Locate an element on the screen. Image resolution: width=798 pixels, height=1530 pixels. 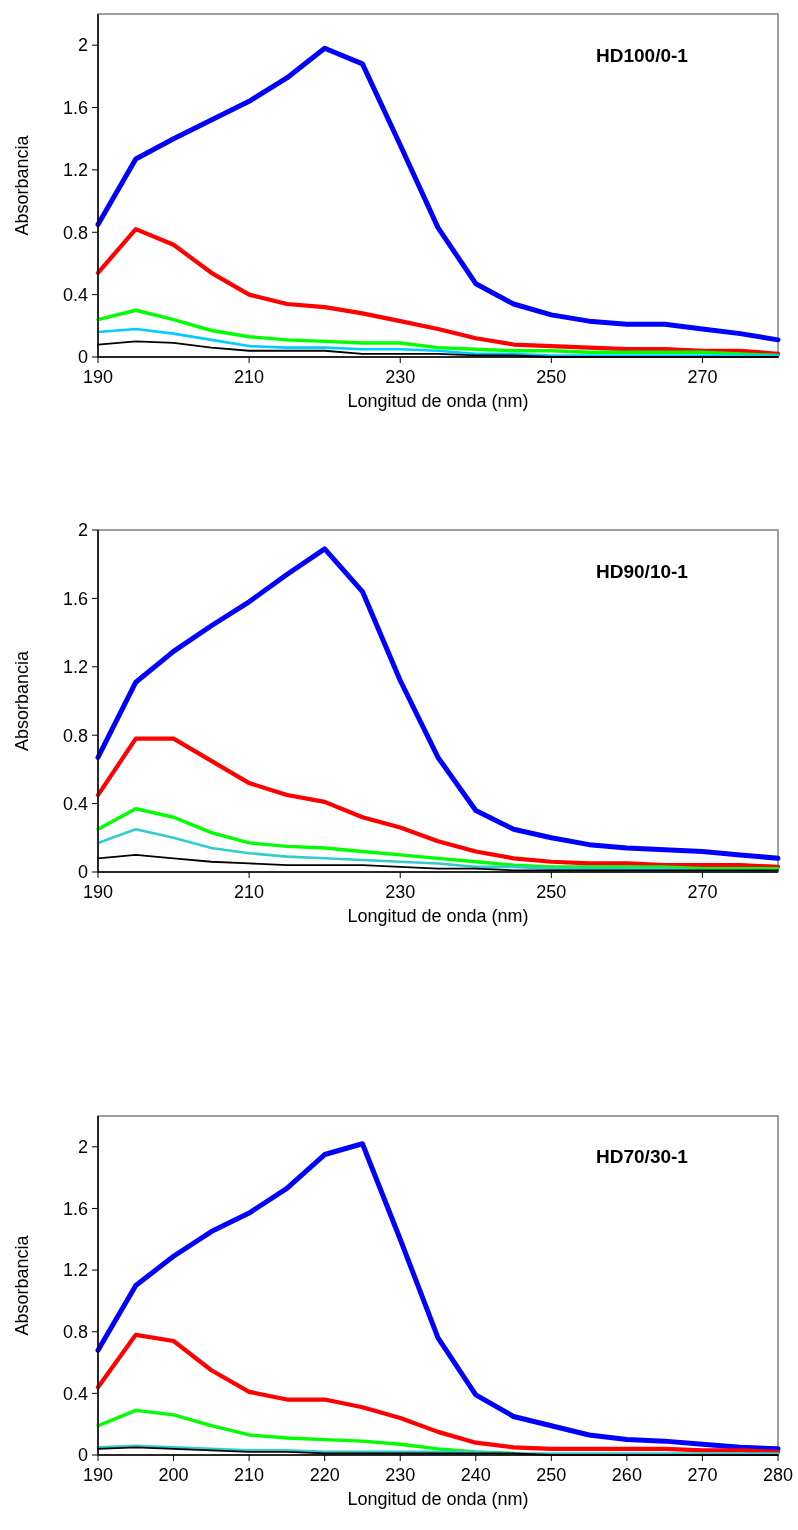
line-series is located at coordinates (438, 802).